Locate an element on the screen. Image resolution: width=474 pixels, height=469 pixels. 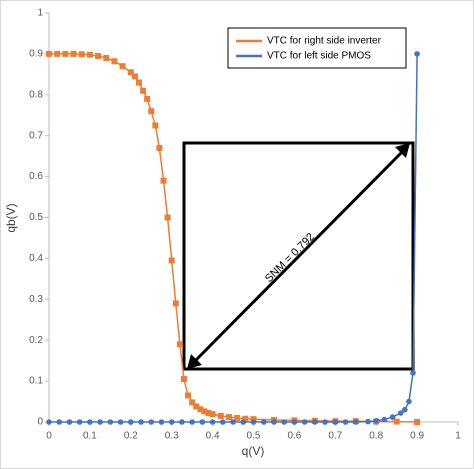
y-tick-label: 0.5 is located at coordinates (36, 217).